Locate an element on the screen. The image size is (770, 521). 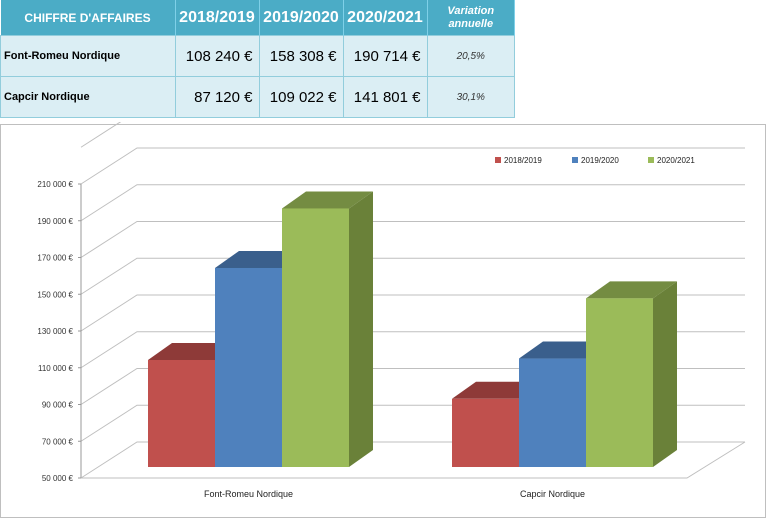
header-2019: 2019/2020 is located at coordinates (301, 18).